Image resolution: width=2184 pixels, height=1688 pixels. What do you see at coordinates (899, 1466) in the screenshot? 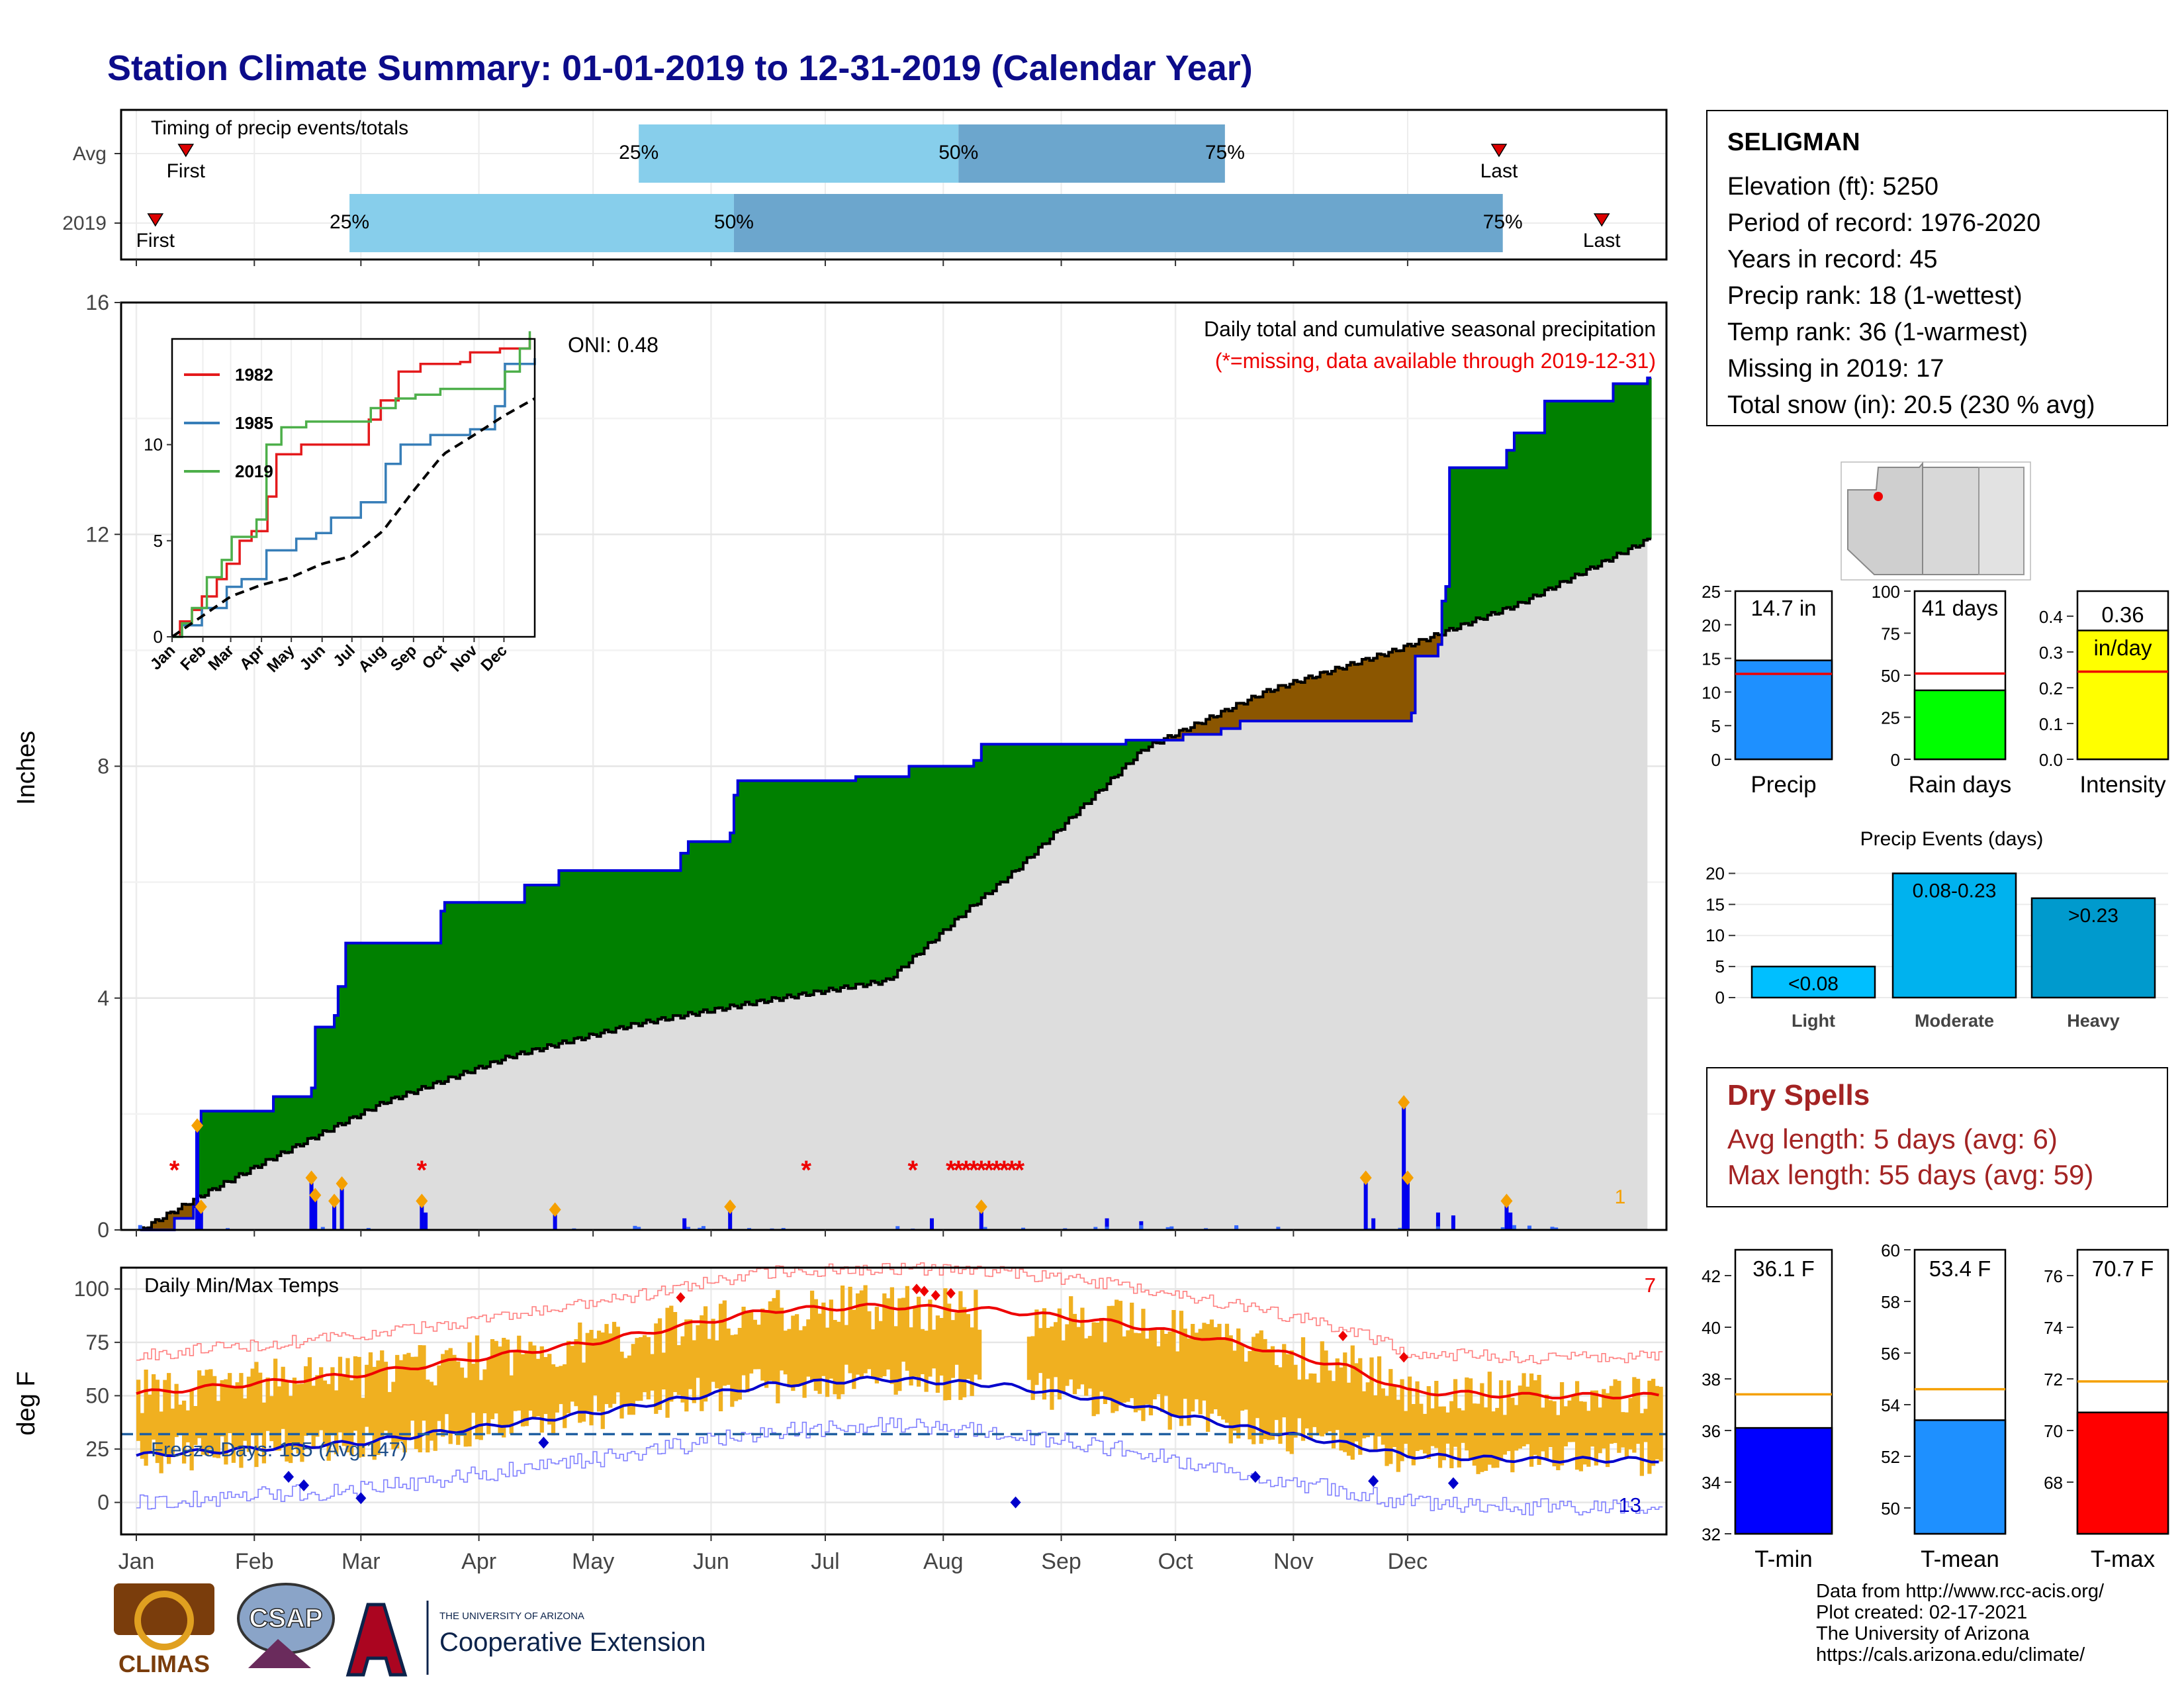
I see `record-low-line` at bounding box center [899, 1466].